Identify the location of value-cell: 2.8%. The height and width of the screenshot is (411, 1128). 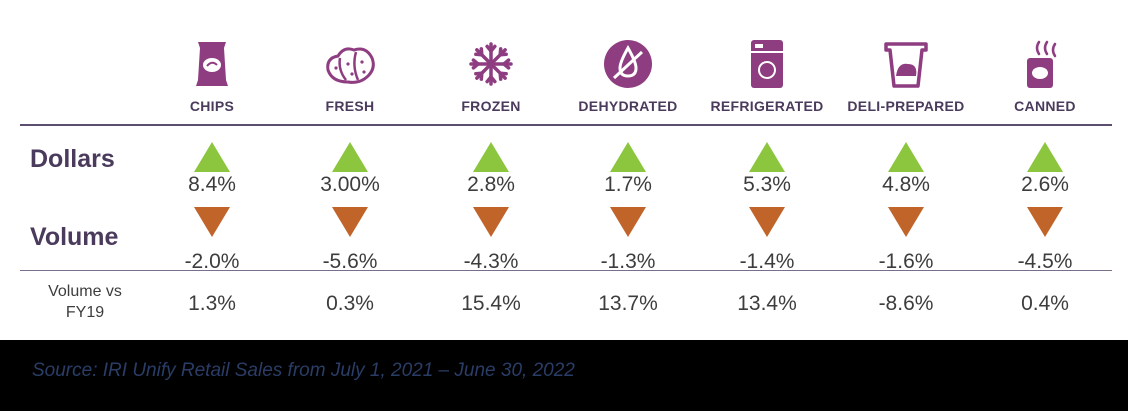
(491, 184).